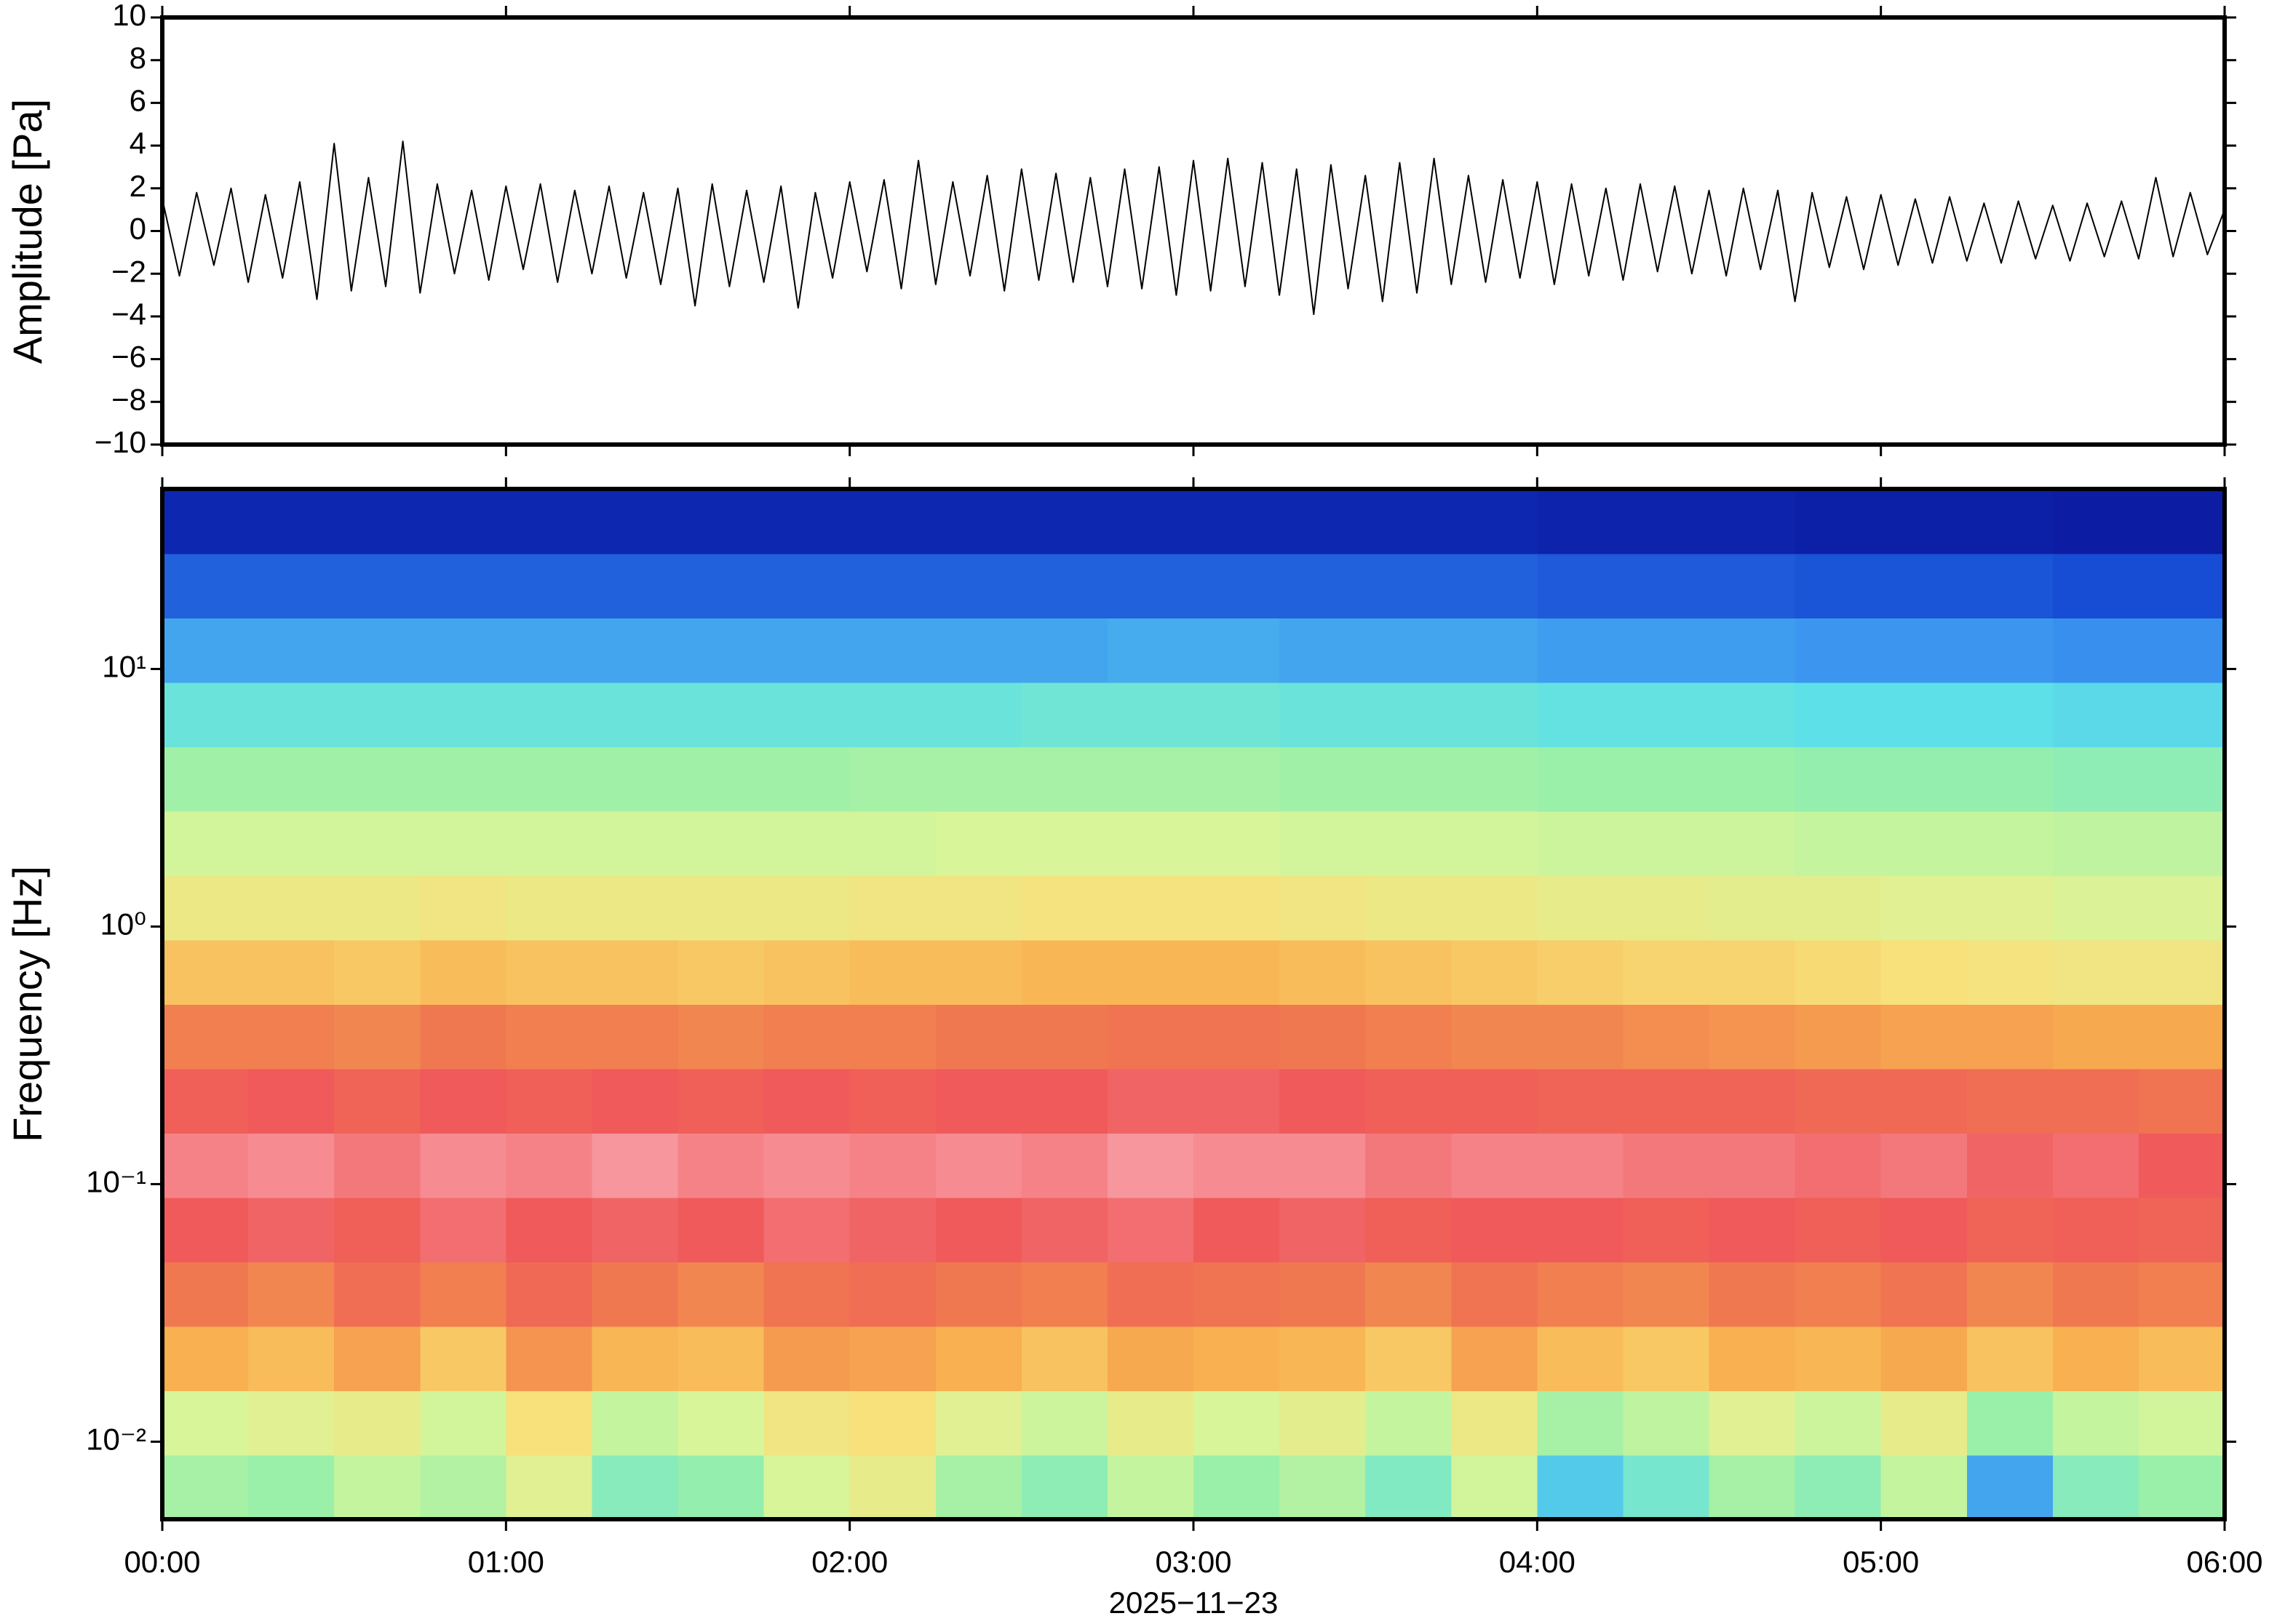 This screenshot has width=2269, height=1624. What do you see at coordinates (123, 924) in the screenshot?
I see `y-tick-label: 10⁰` at bounding box center [123, 924].